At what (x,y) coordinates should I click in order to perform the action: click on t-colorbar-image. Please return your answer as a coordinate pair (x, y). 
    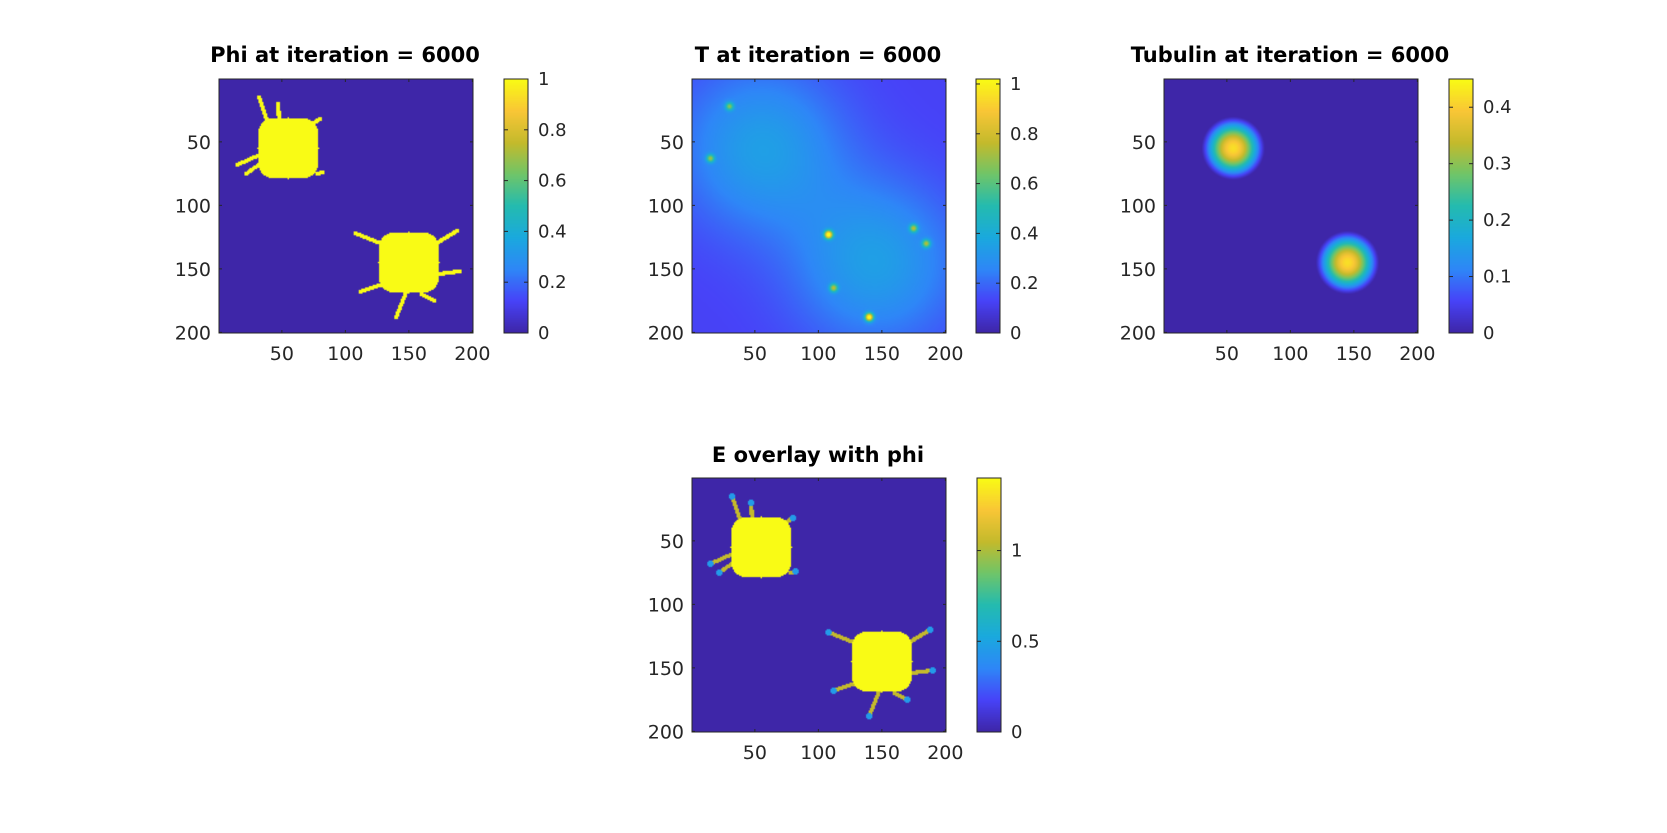
    Looking at the image, I should click on (988, 206).